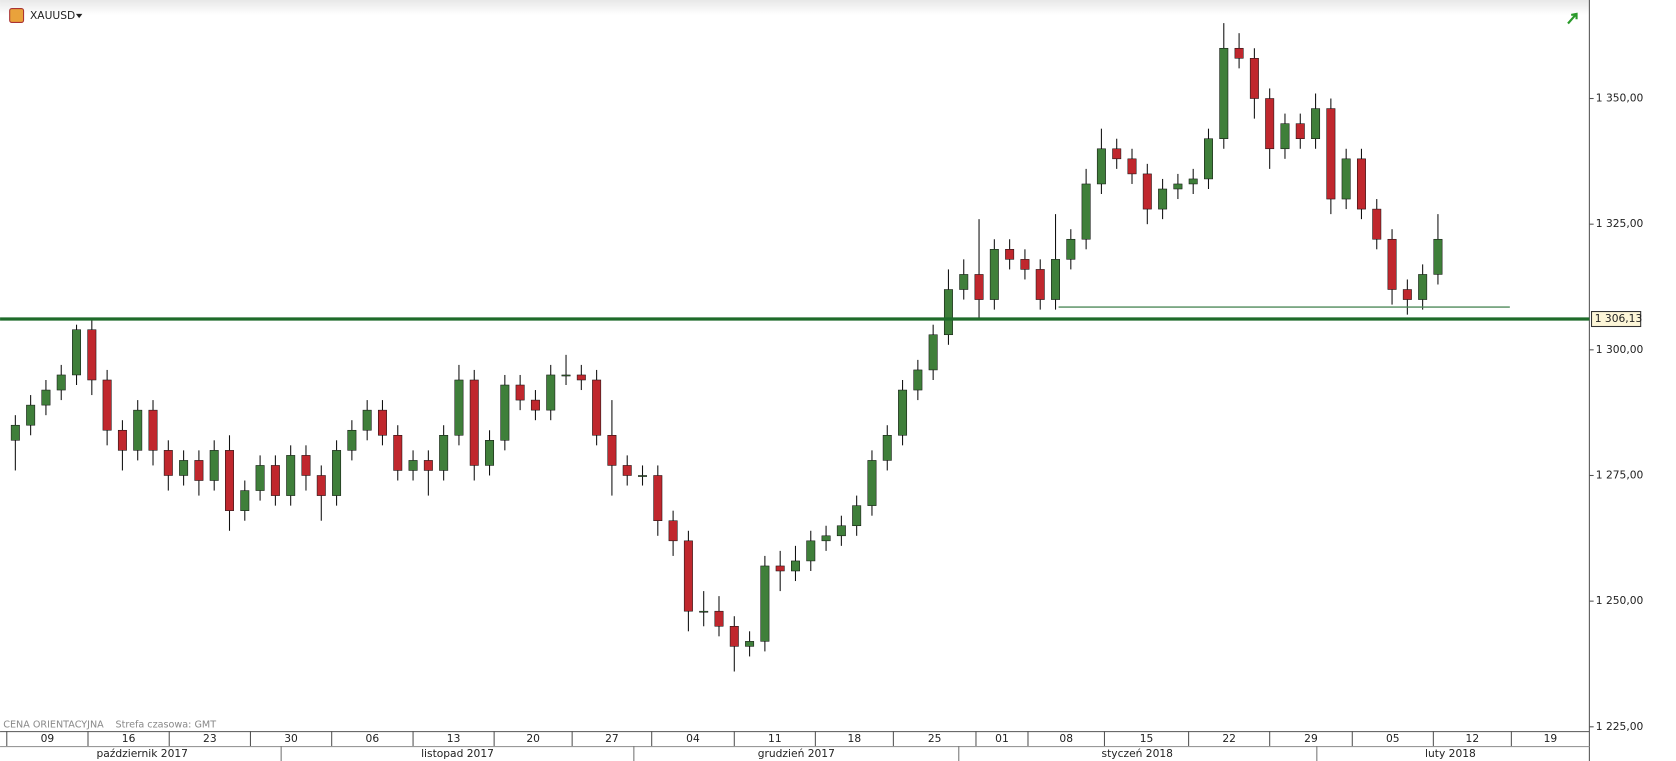 The height and width of the screenshot is (761, 1676). I want to click on x-tick-label: 01, so click(1002, 738).